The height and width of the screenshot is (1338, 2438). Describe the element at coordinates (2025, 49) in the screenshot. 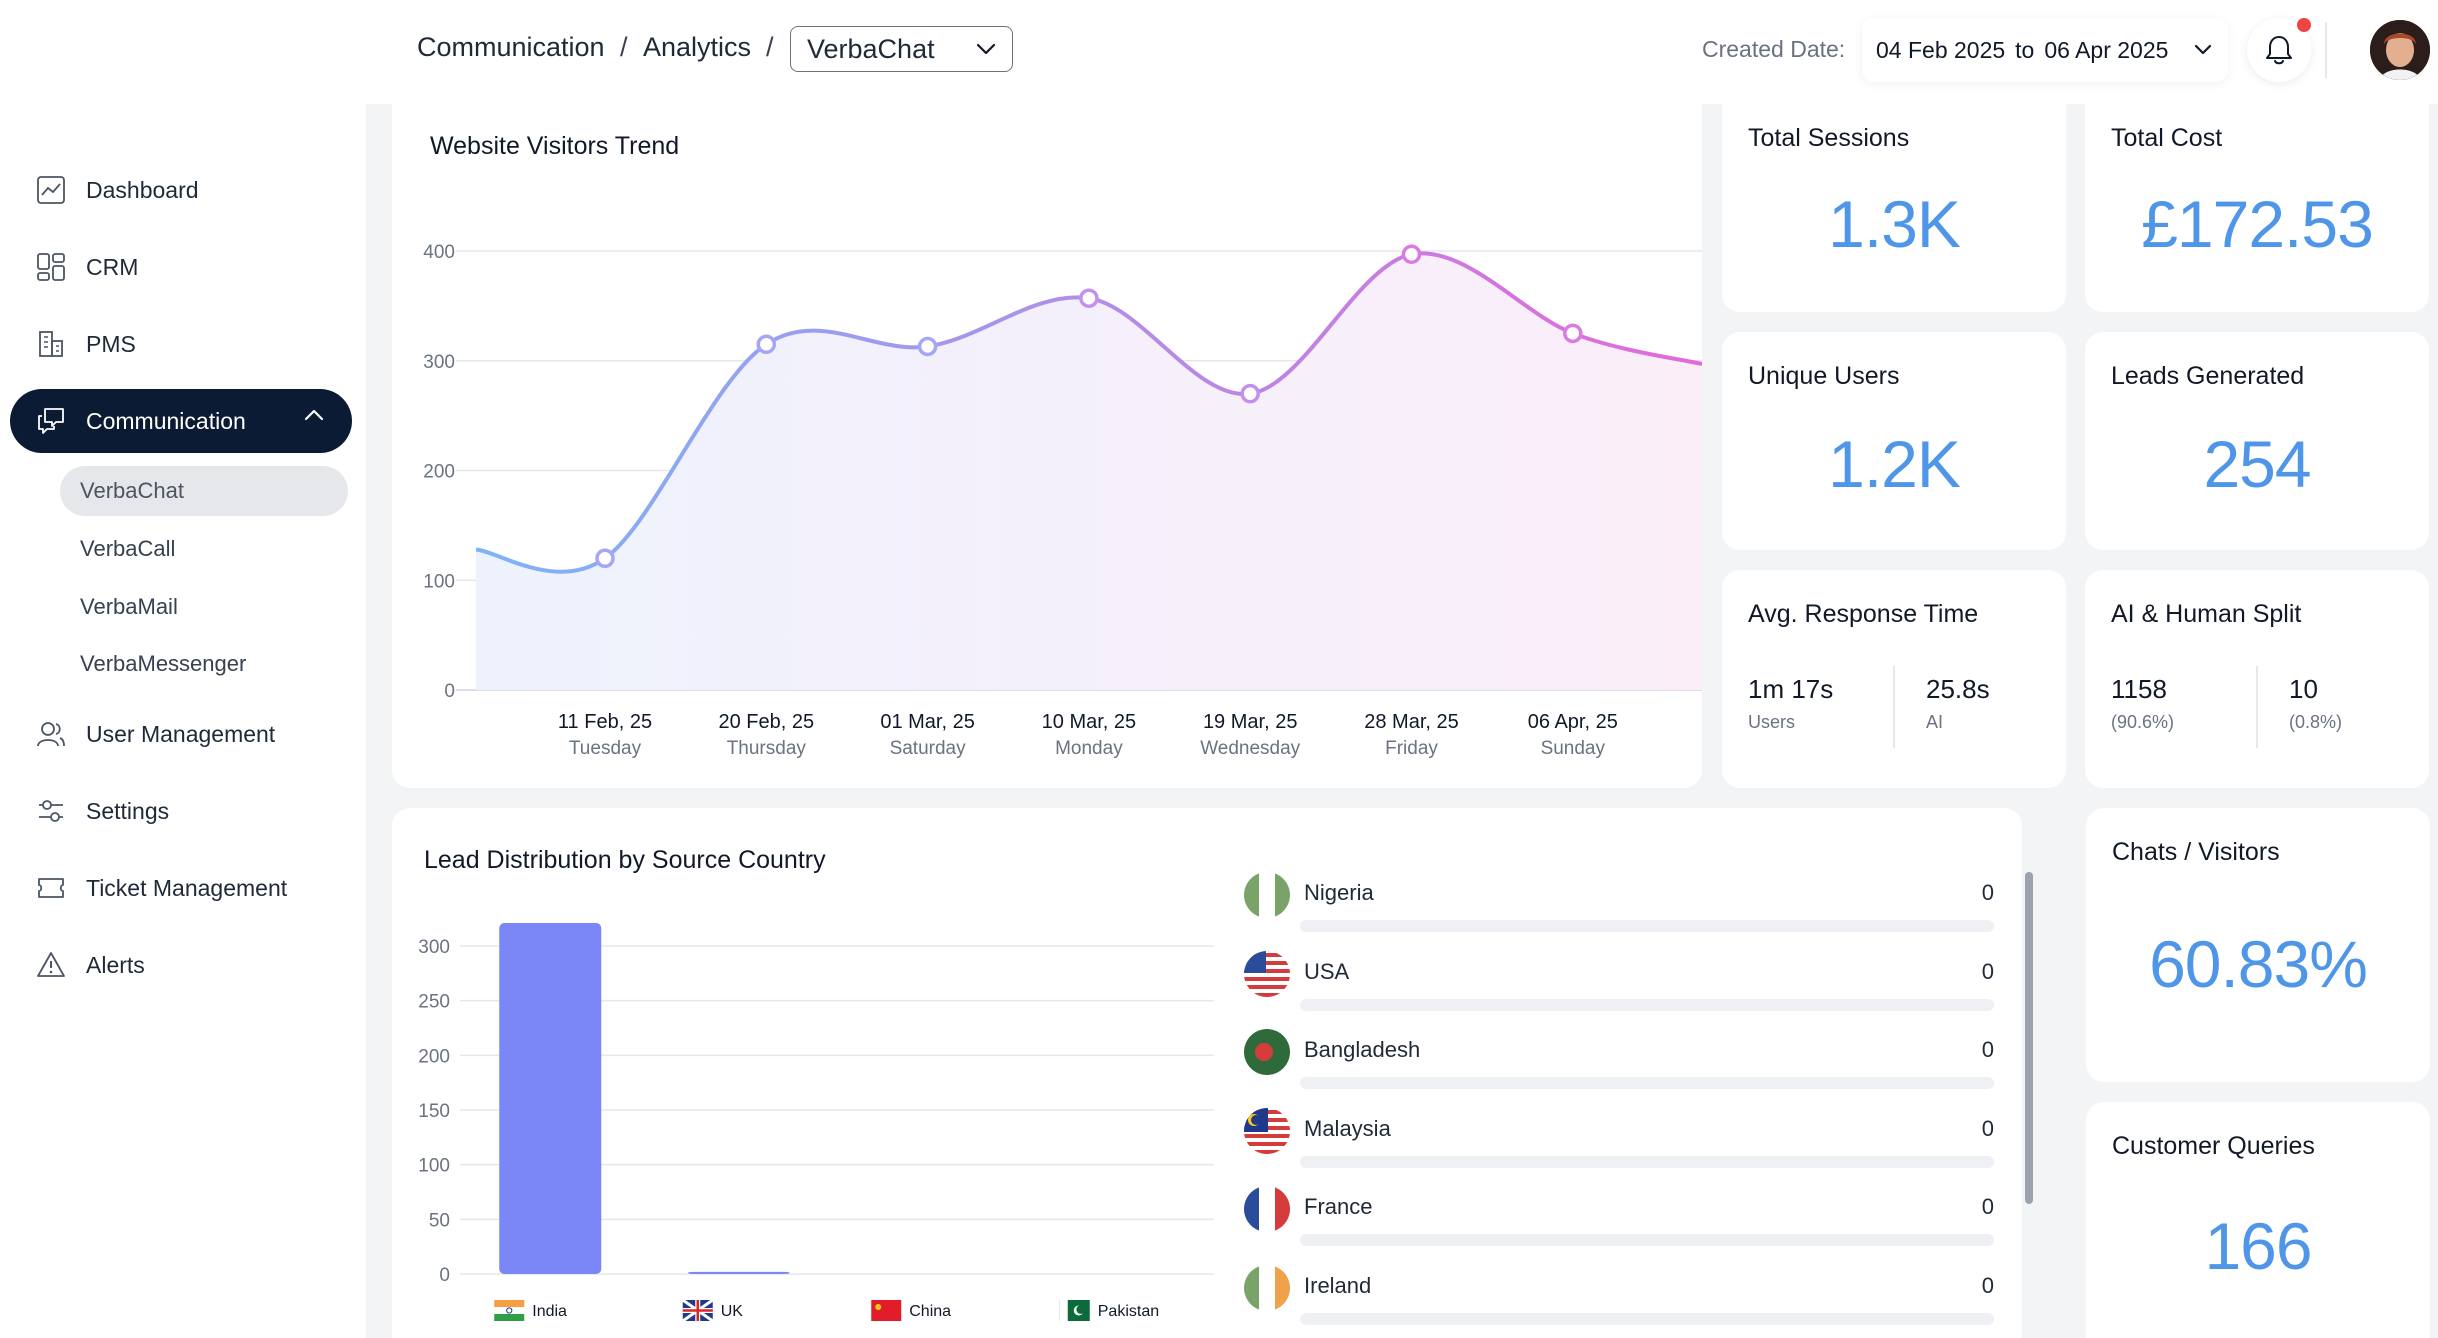

I see `date-to-word: to` at that location.